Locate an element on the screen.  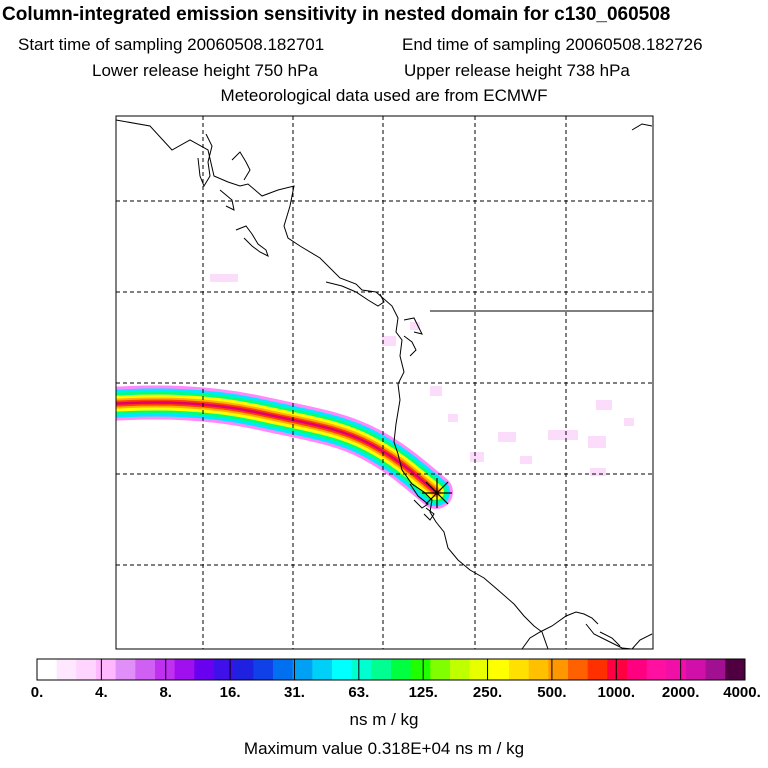
upper-height-label: Upper release height 738 hPa is located at coordinates (517, 70).